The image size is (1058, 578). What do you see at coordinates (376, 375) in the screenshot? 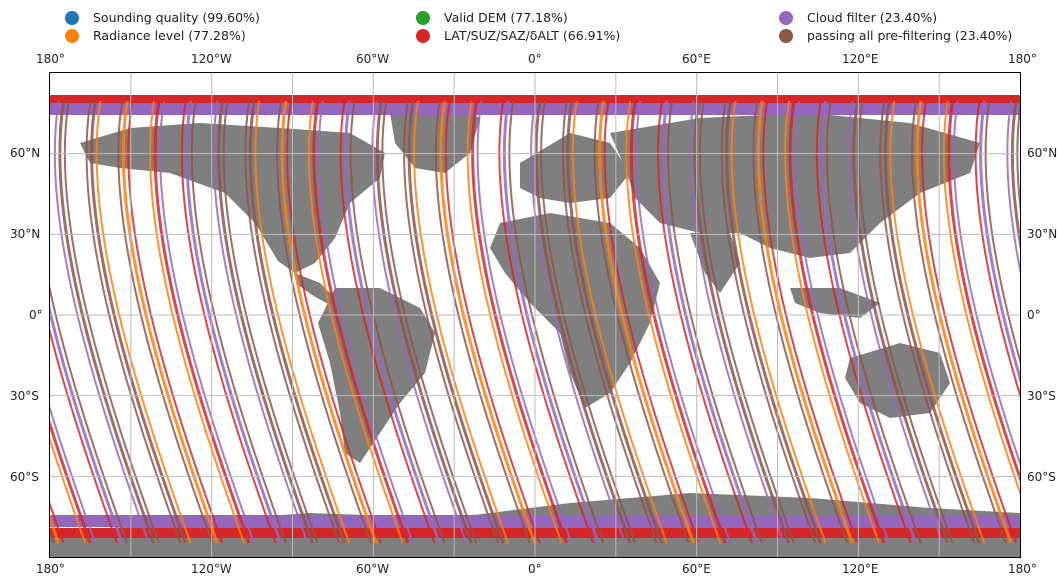
I see `land-south-america` at bounding box center [376, 375].